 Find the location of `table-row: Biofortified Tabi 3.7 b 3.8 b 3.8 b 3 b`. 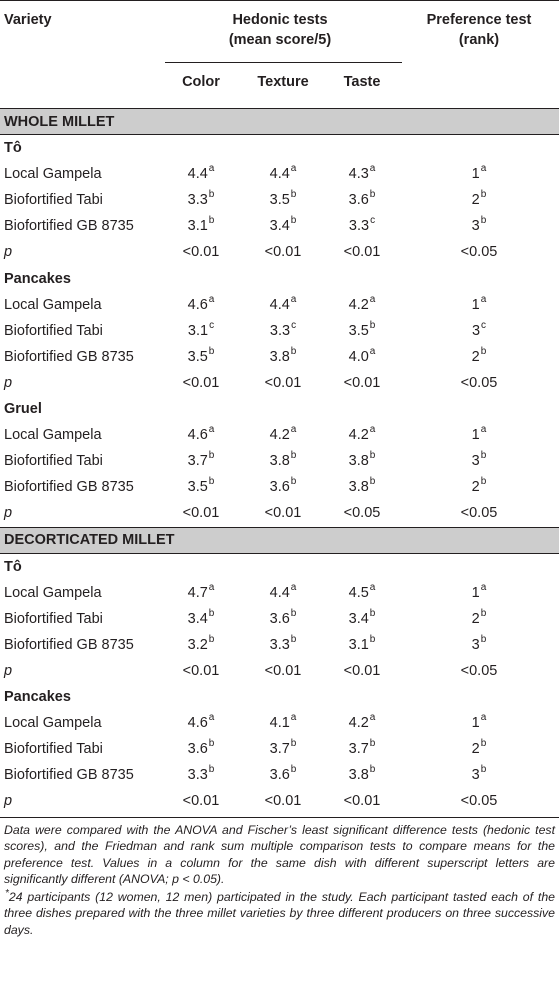

table-row: Biofortified Tabi 3.7 b 3.8 b 3.8 b 3 b is located at coordinates (279, 461).